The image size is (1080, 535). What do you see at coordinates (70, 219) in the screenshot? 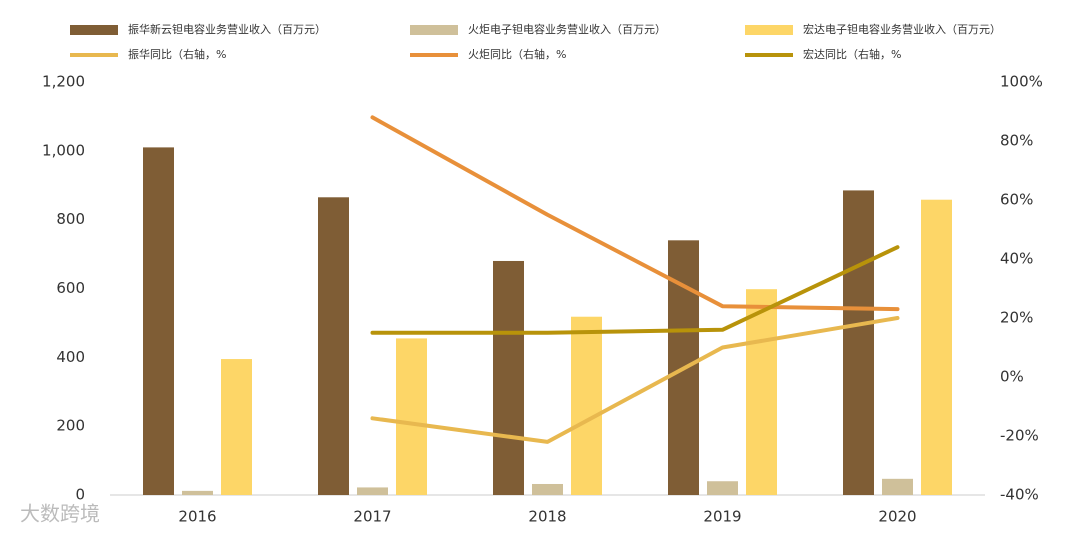
I see `y-tick-label: 800` at bounding box center [70, 219].